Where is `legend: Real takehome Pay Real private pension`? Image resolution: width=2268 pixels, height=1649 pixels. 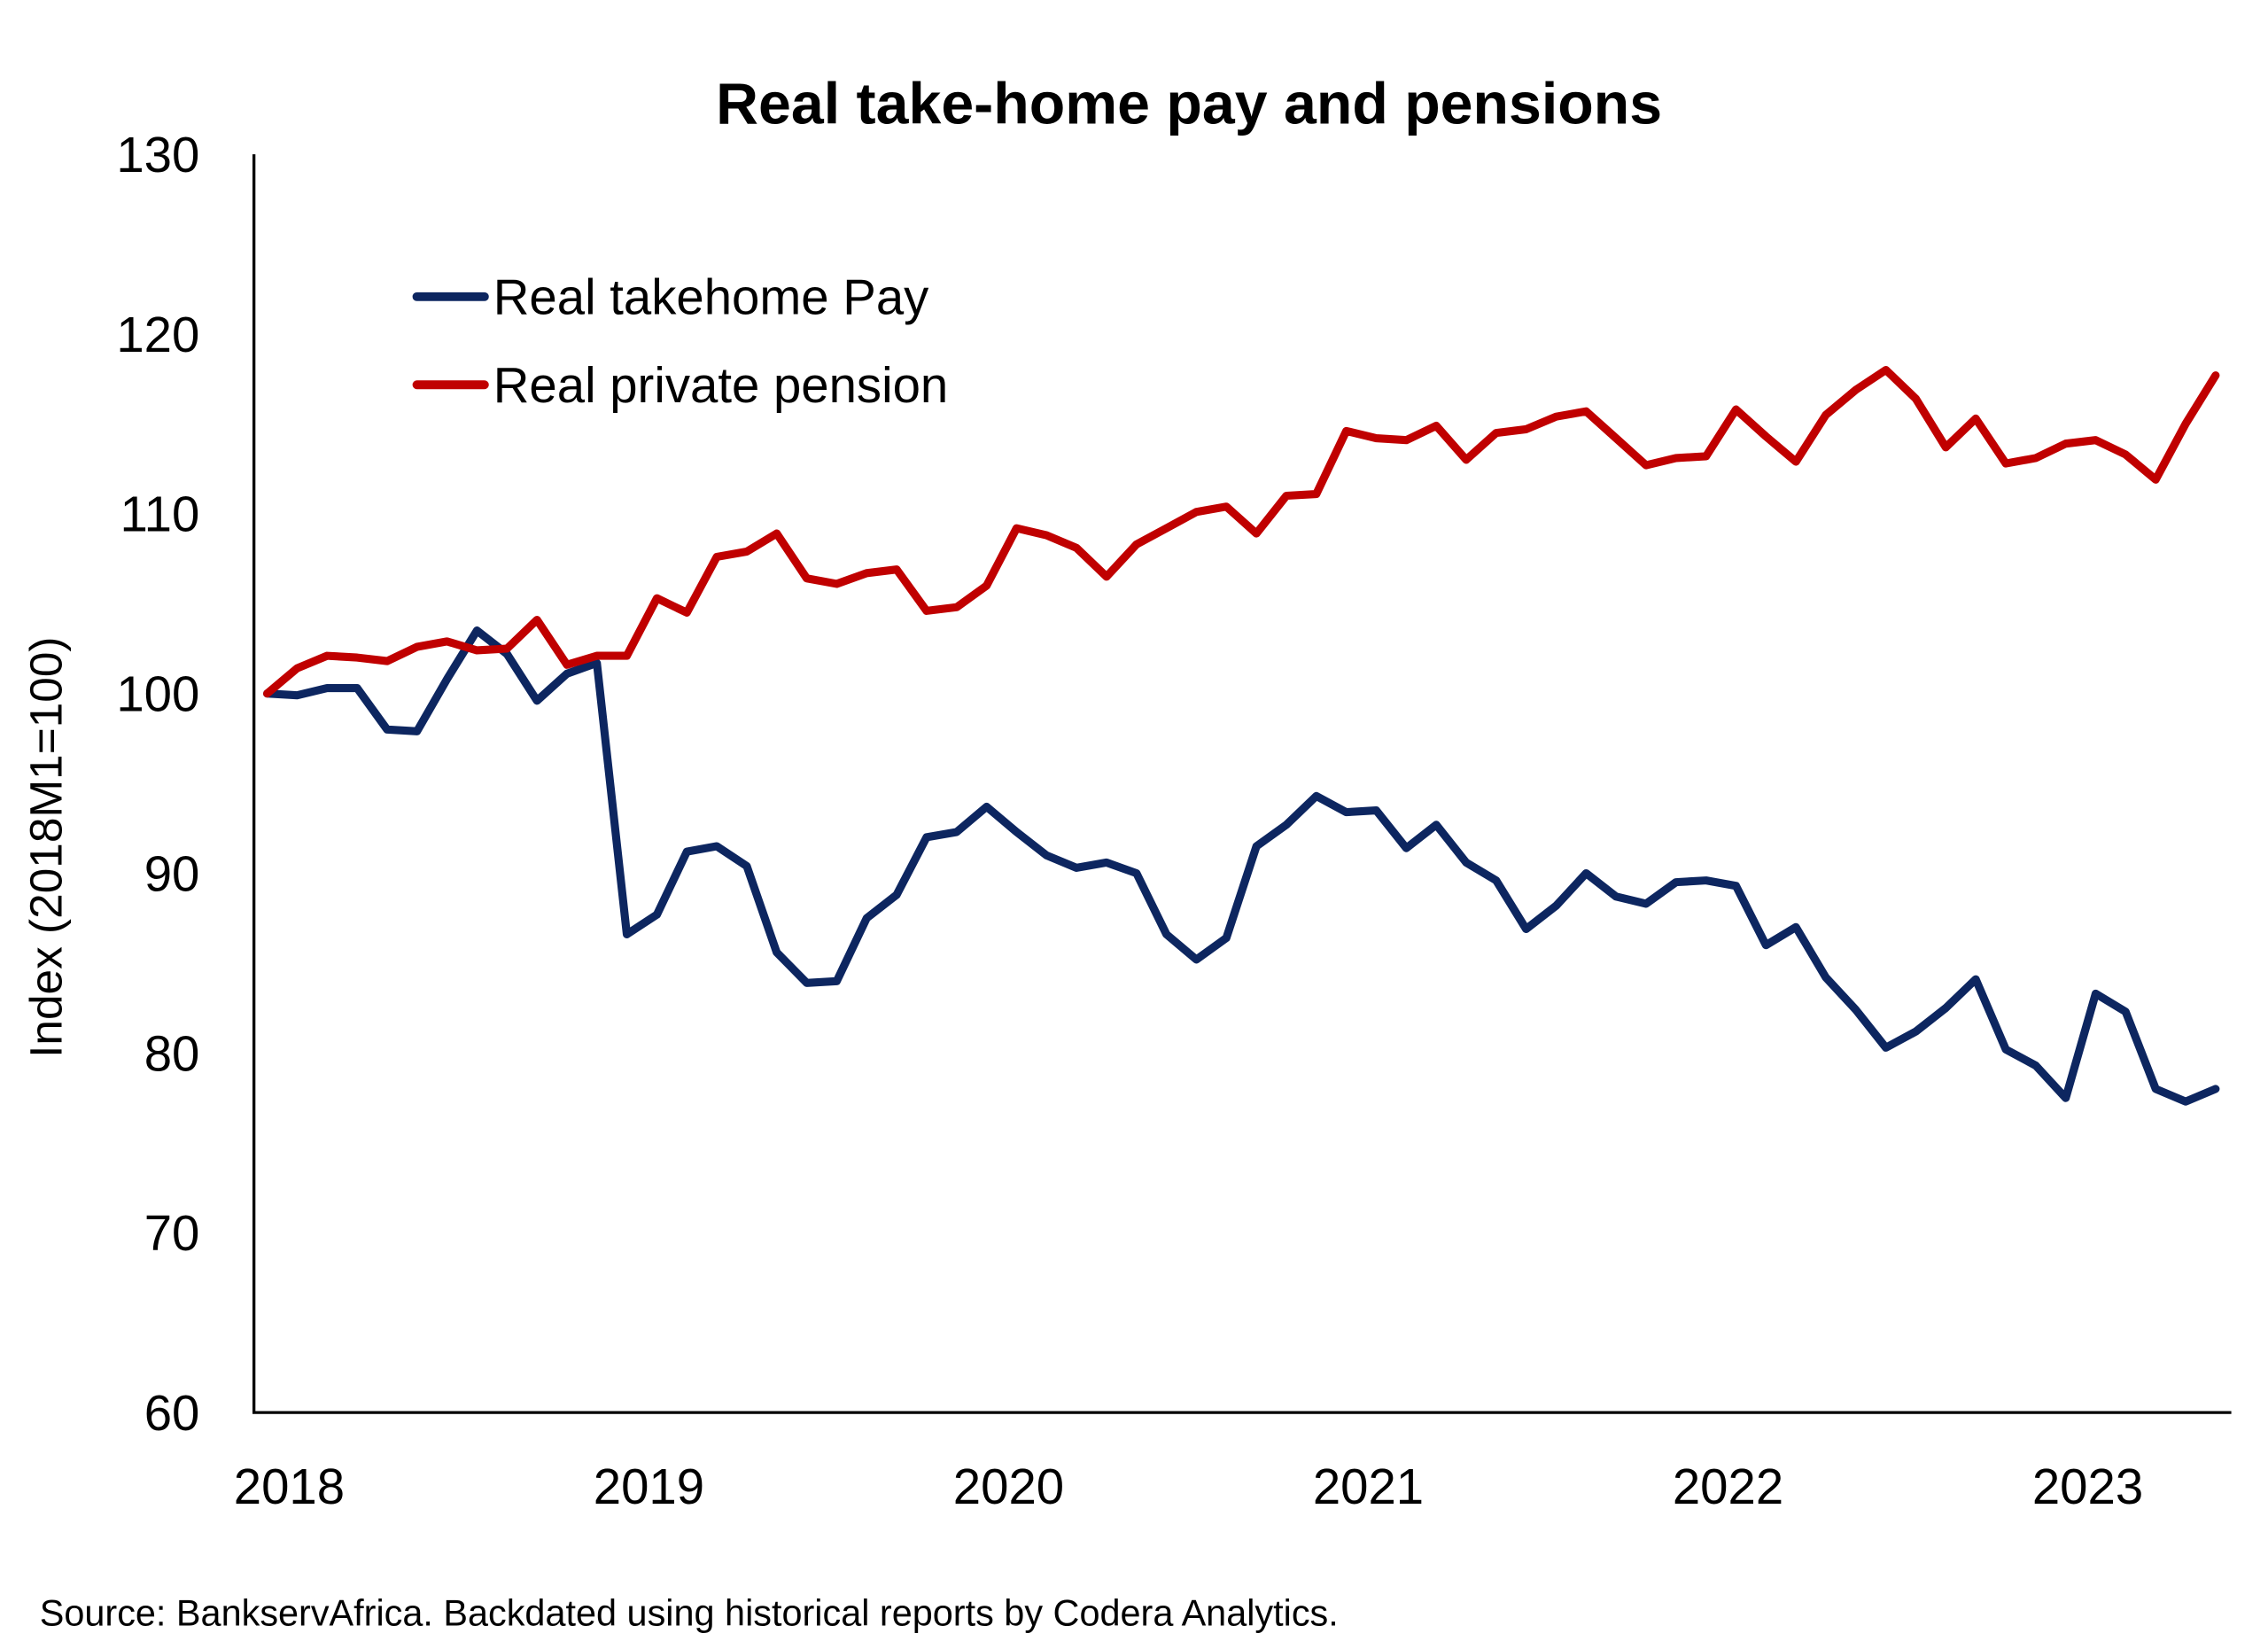
legend: Real takehome Pay Real private pension is located at coordinates (680, 341).